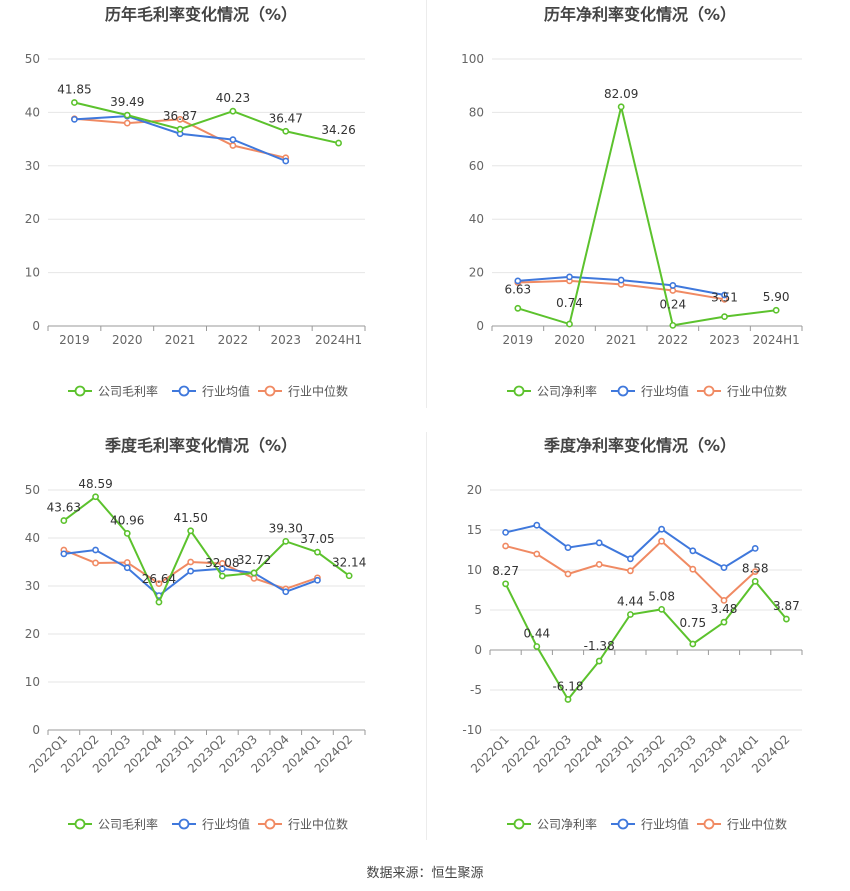 This screenshot has height=891, width=850. Describe the element at coordinates (426, 204) in the screenshot. I see `vertical-divider-top` at that location.